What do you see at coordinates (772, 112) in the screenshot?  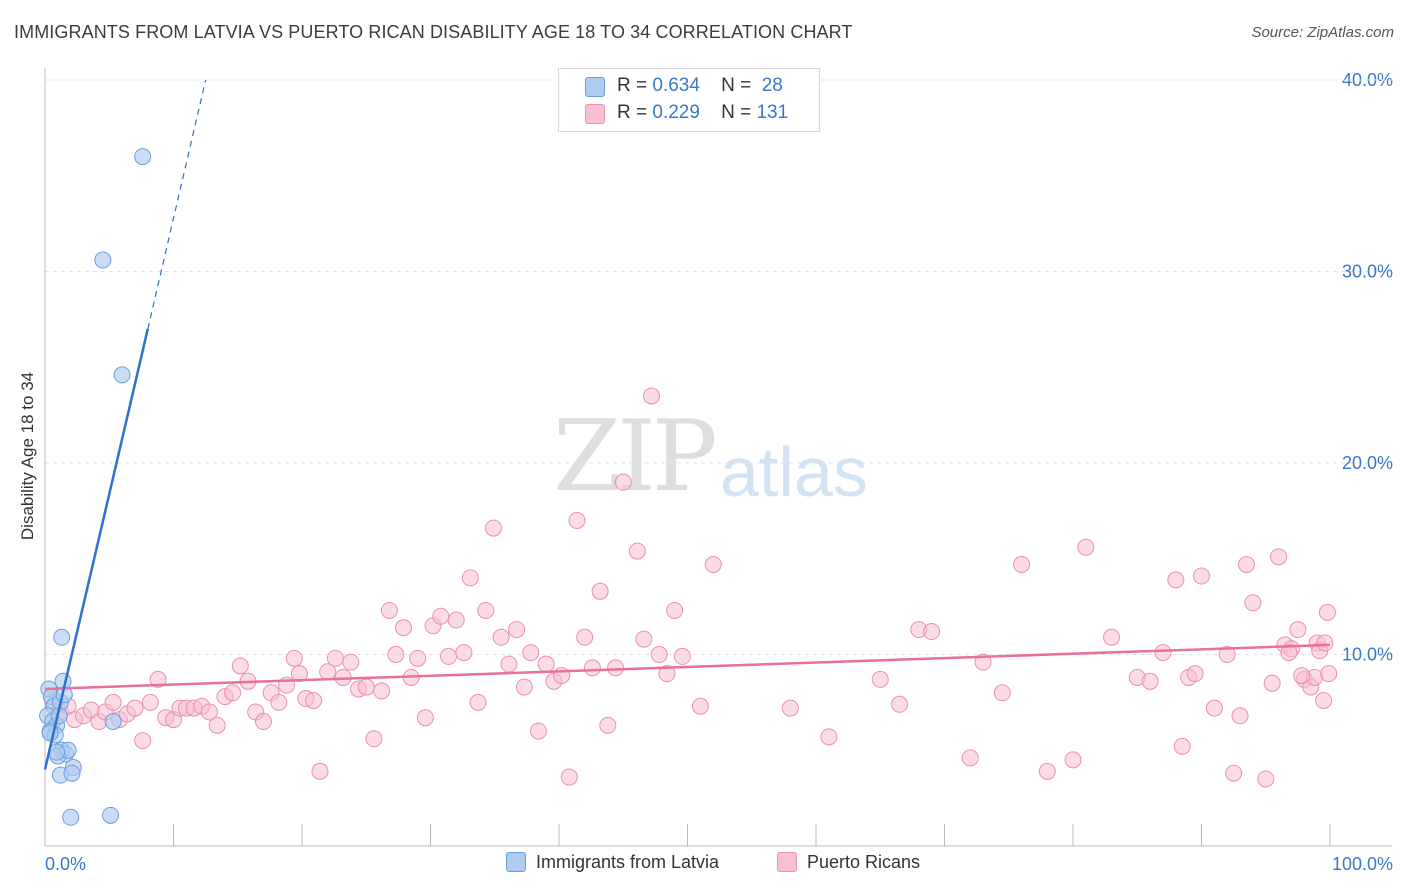 I see `puerto-n-value: 131` at bounding box center [772, 112].